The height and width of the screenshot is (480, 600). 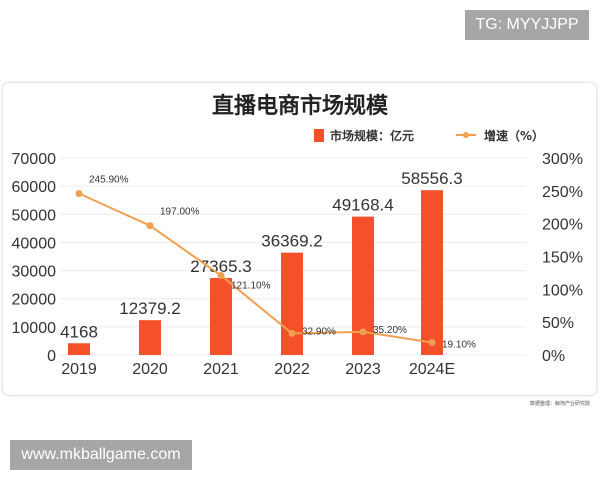 What do you see at coordinates (34, 187) in the screenshot?
I see `left-axis-tick: 60000` at bounding box center [34, 187].